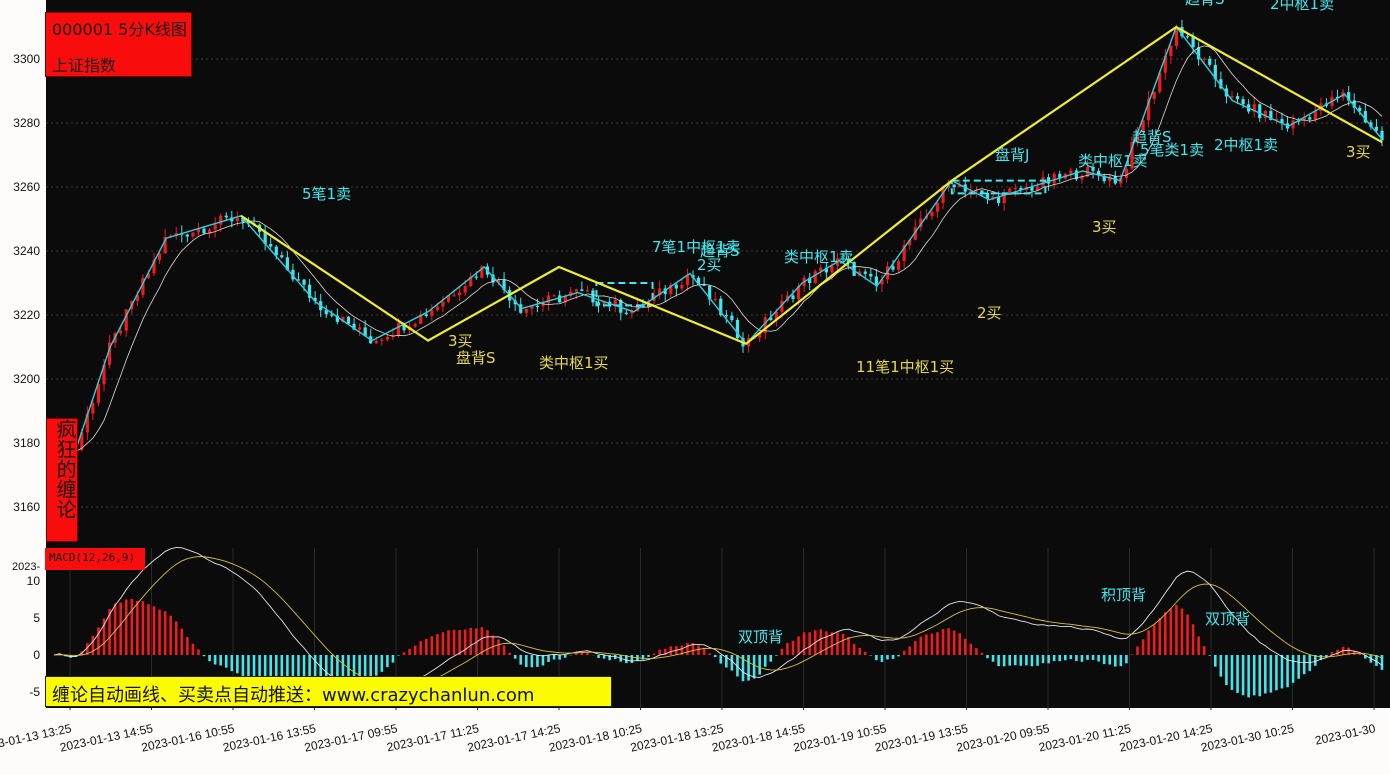  Describe the element at coordinates (270, 737) in the screenshot. I see `x-tick-label: 2023-01-16 13:55` at that location.